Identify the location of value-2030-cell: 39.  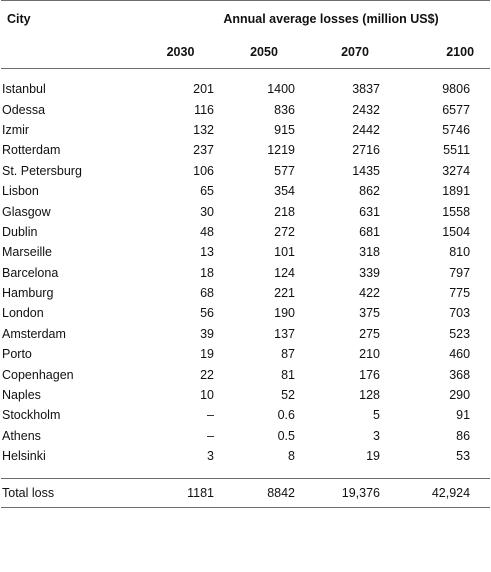
(207, 333).